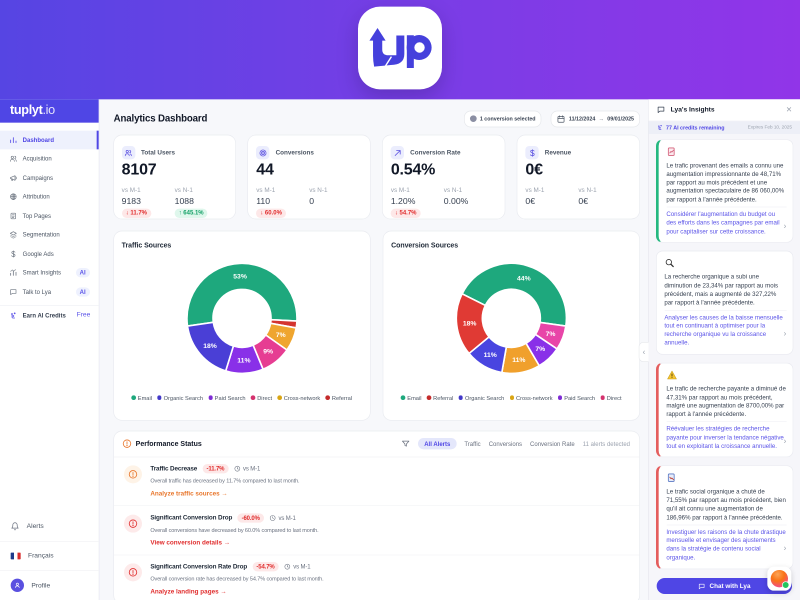  Describe the element at coordinates (524, 278) in the screenshot. I see `svg-text: 44%` at that location.